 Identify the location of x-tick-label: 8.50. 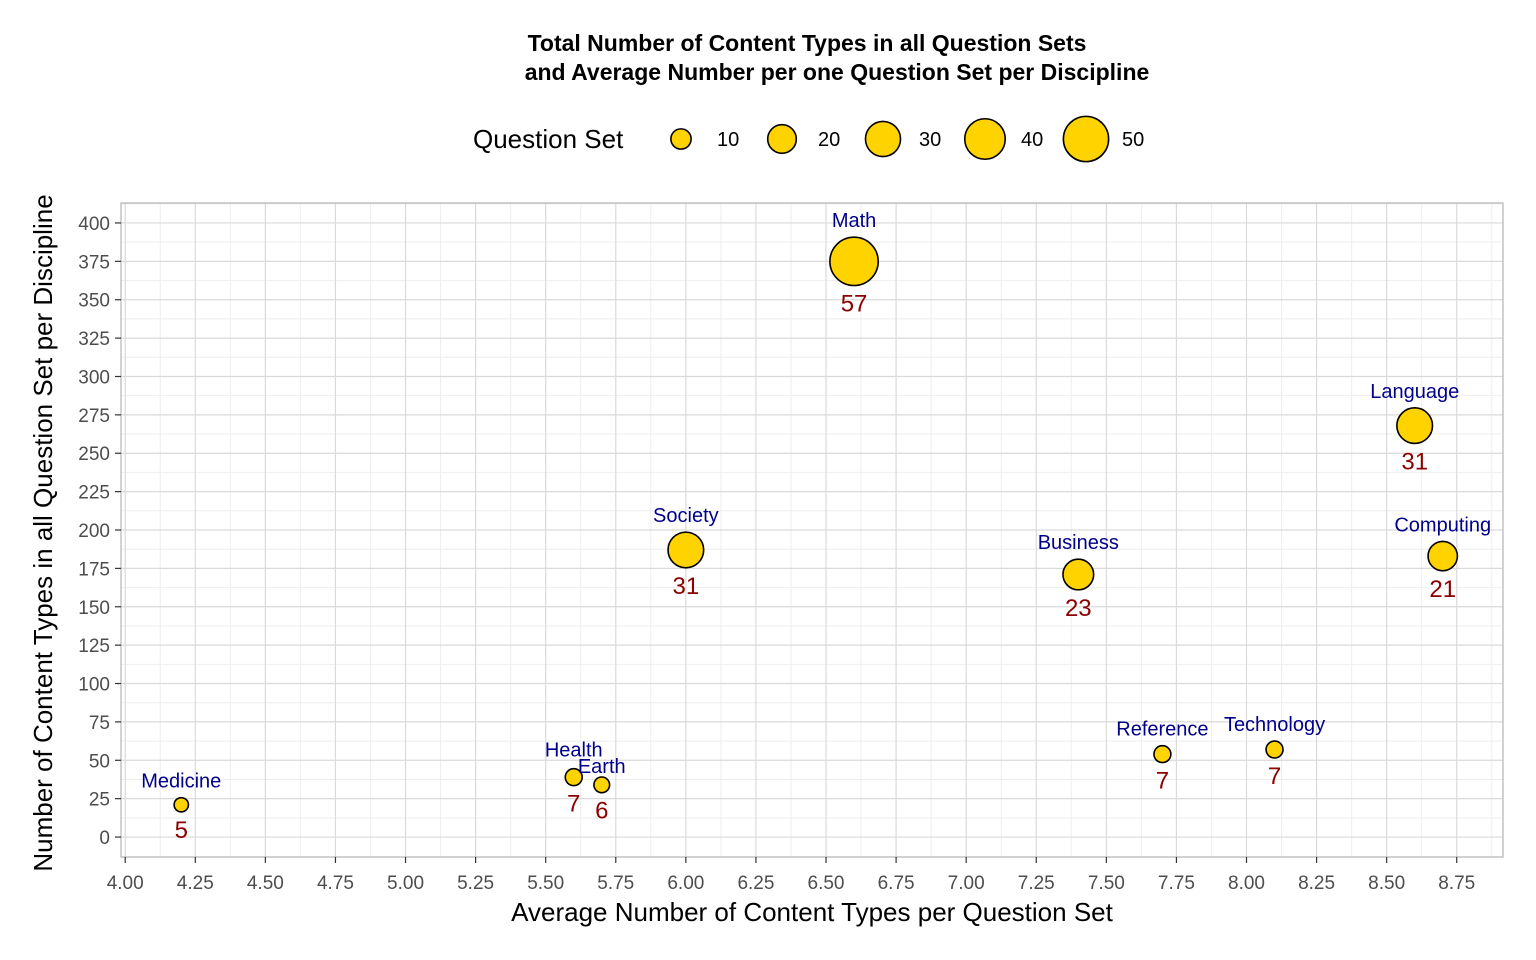
(1386, 883).